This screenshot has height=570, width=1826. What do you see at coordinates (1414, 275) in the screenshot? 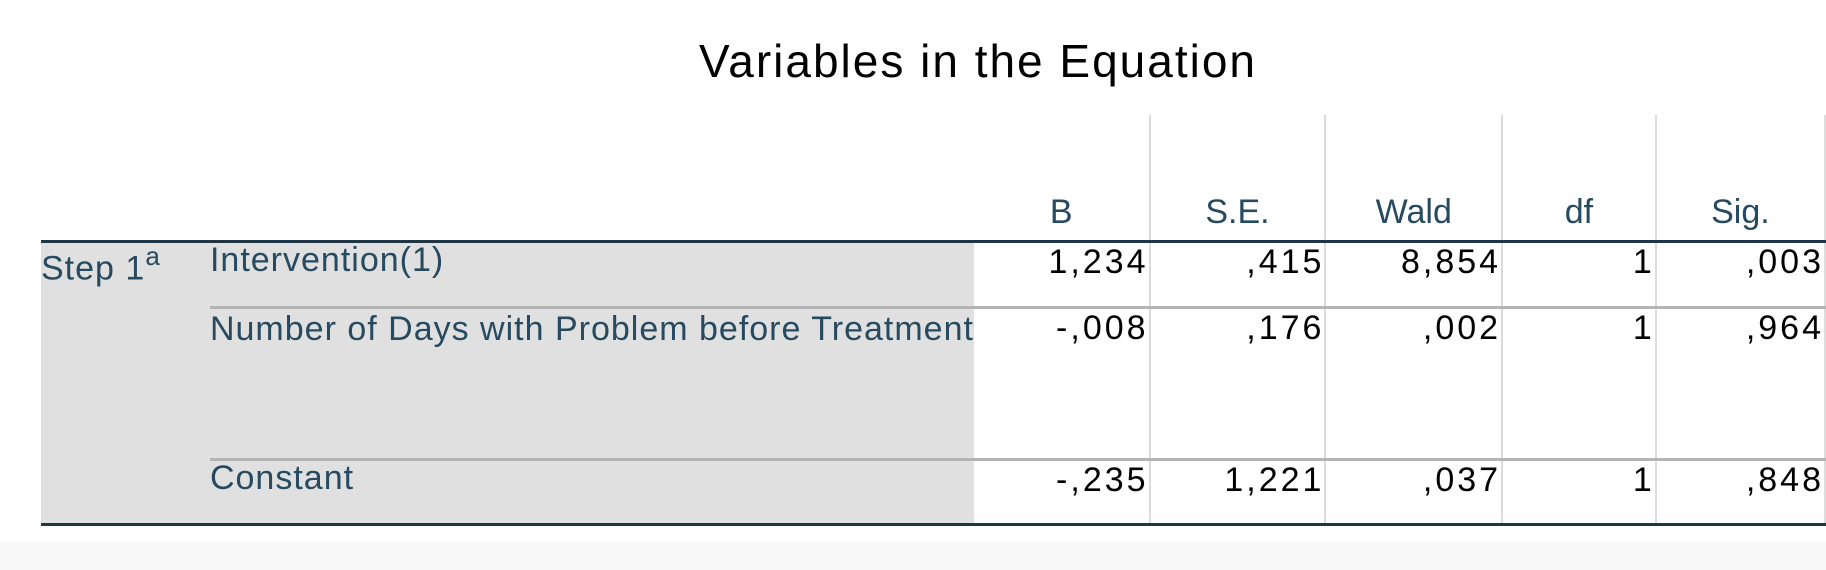
I see `cell-wald: 8,854` at bounding box center [1414, 275].